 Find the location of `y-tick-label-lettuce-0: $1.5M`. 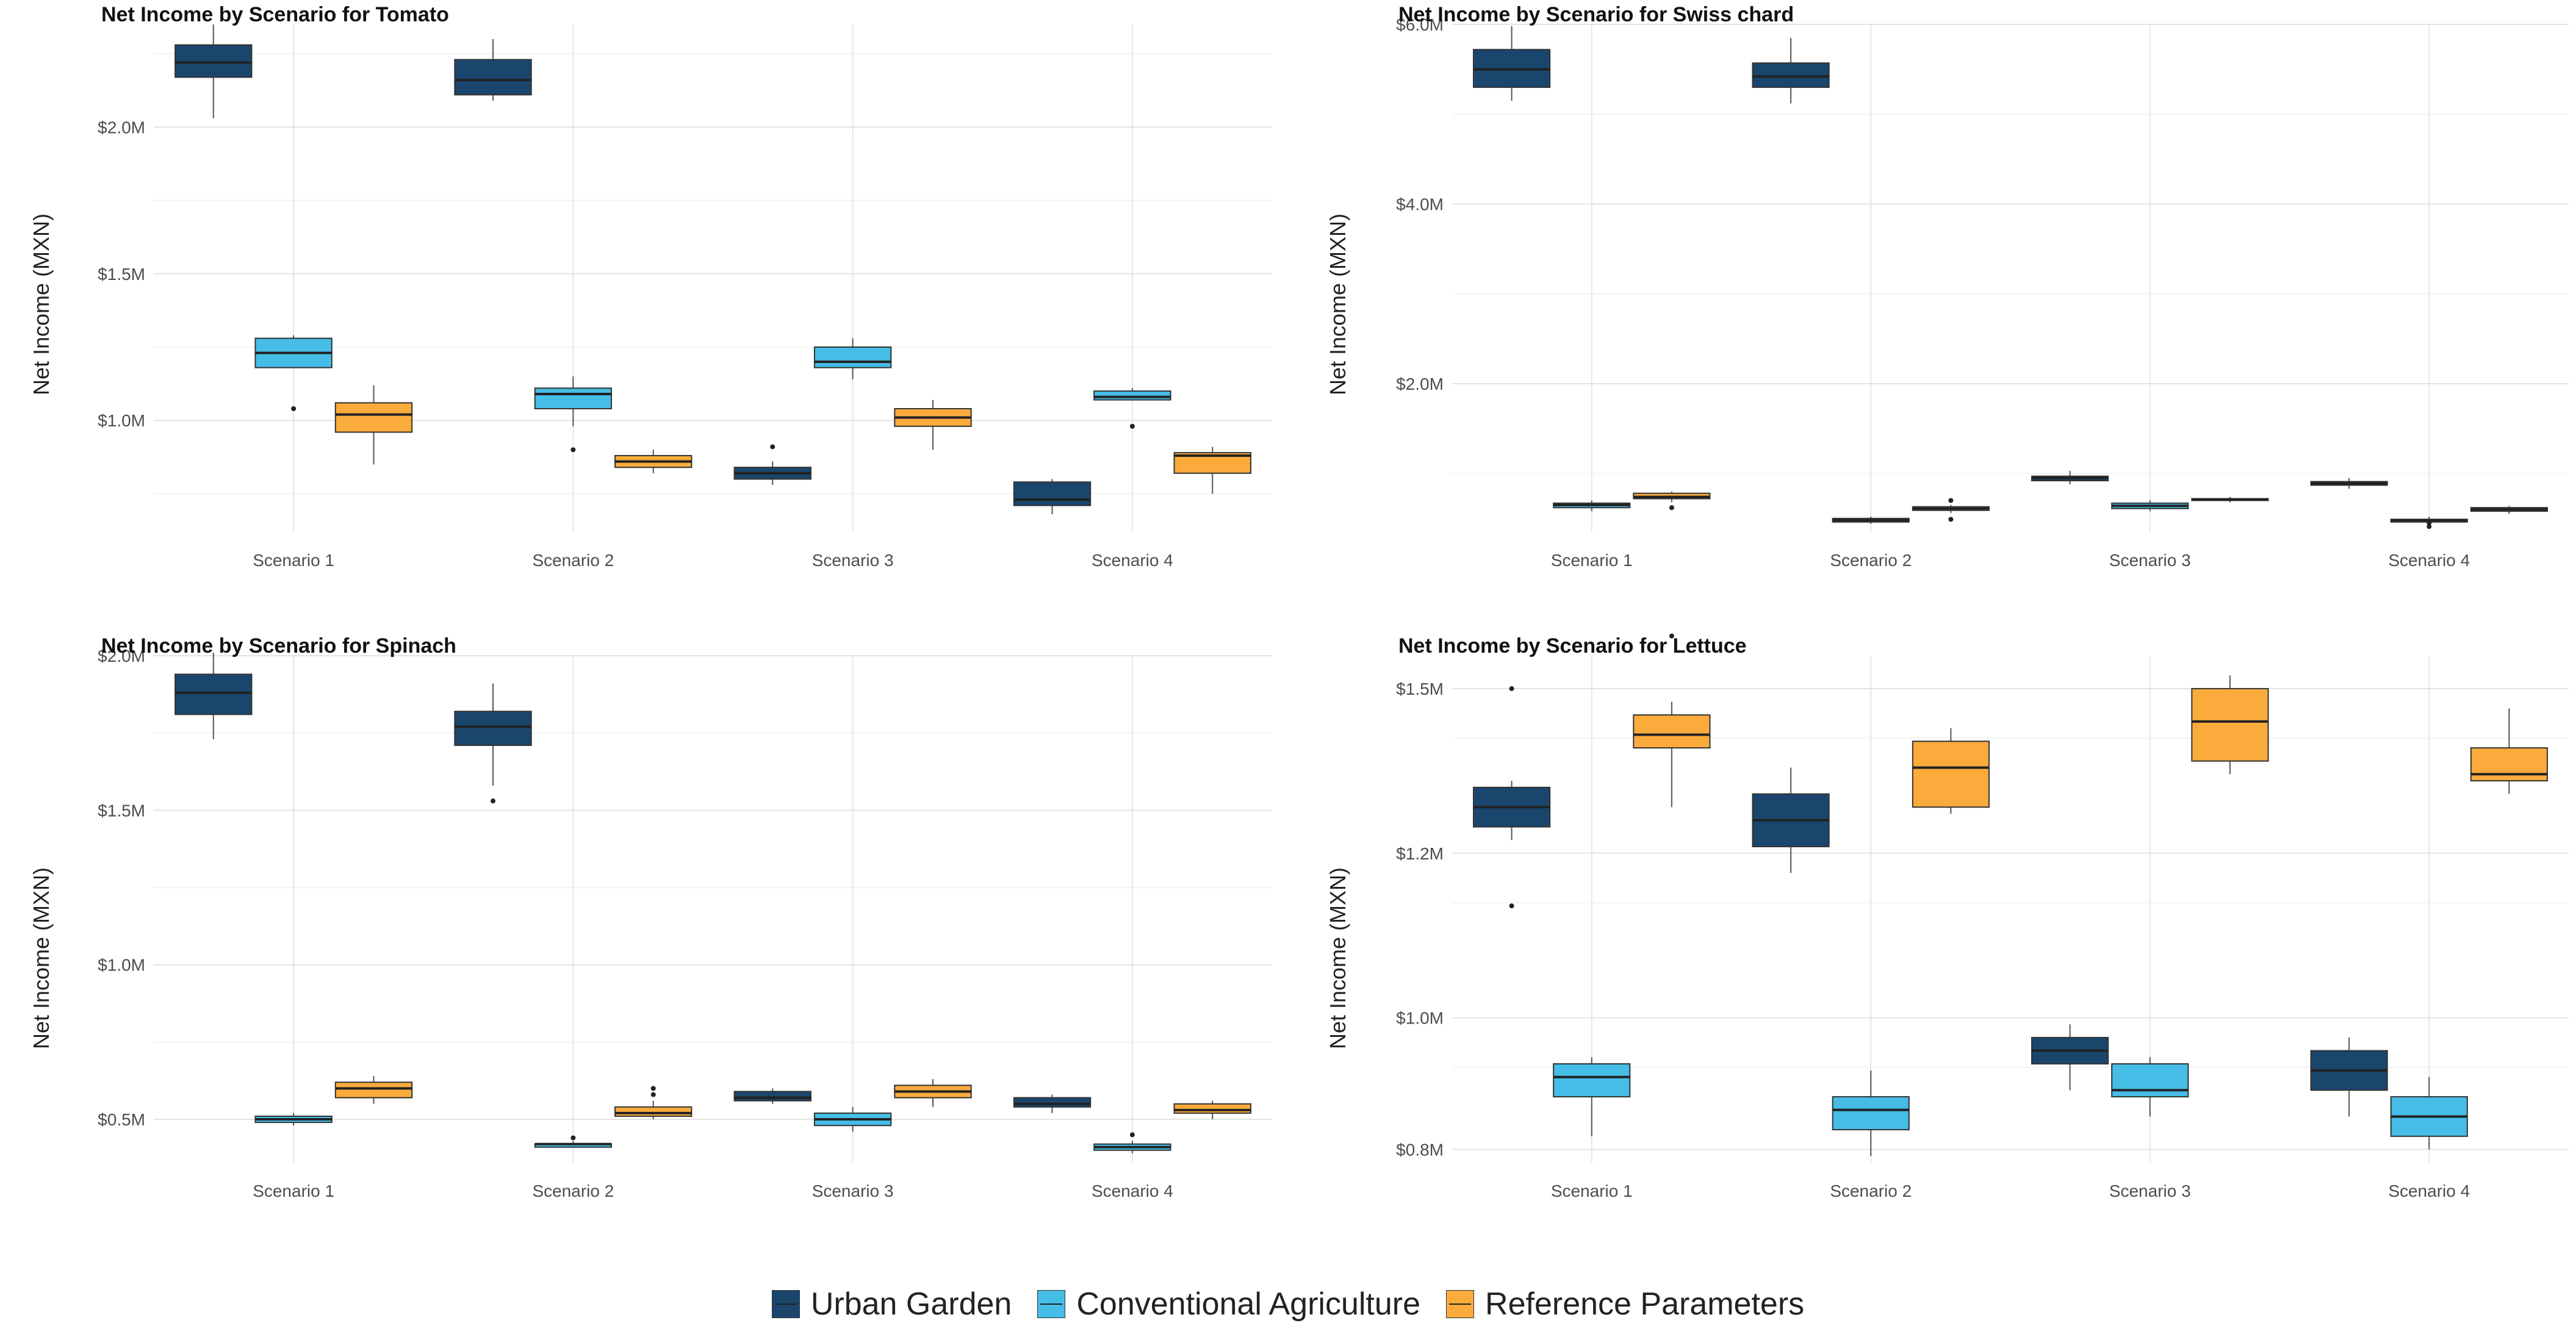

y-tick-label-lettuce-0: $1.5M is located at coordinates (1420, 689).